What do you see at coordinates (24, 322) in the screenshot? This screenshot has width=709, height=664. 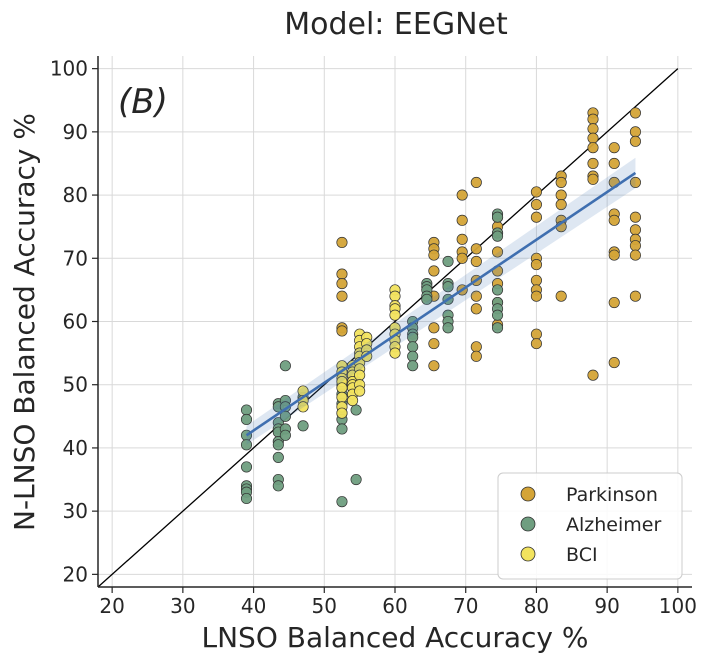 I see `y-axis-label: N-LNSO Balanced Accuracy %` at bounding box center [24, 322].